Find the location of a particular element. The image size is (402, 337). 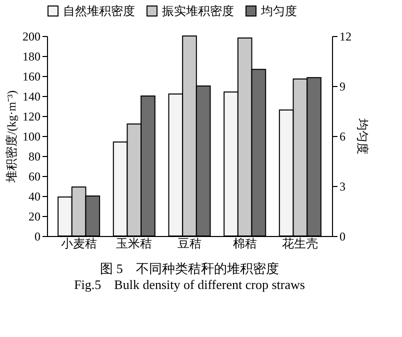

y-tick-label: 100 is located at coordinates (31, 137).